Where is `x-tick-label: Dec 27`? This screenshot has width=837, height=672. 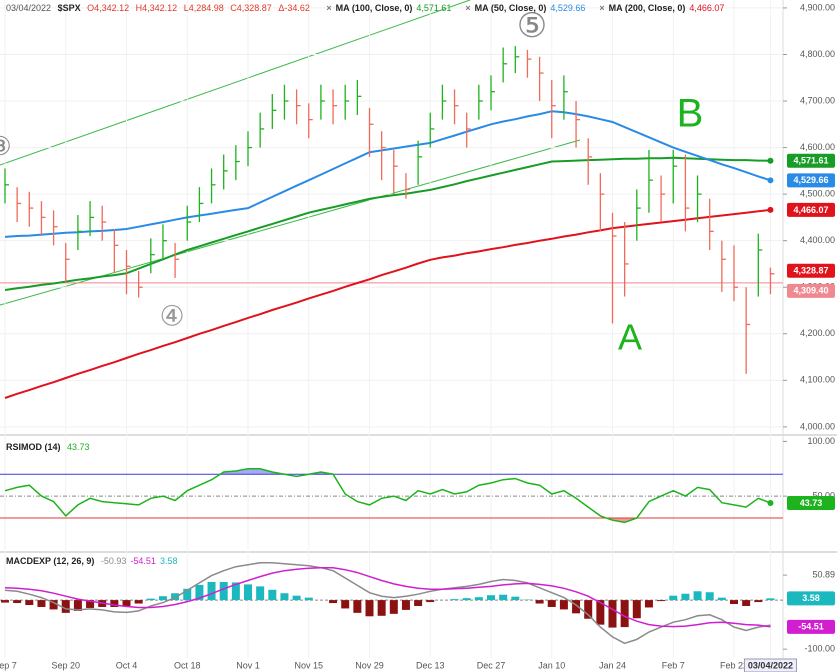 x-tick-label: Dec 27 is located at coordinates (491, 665).